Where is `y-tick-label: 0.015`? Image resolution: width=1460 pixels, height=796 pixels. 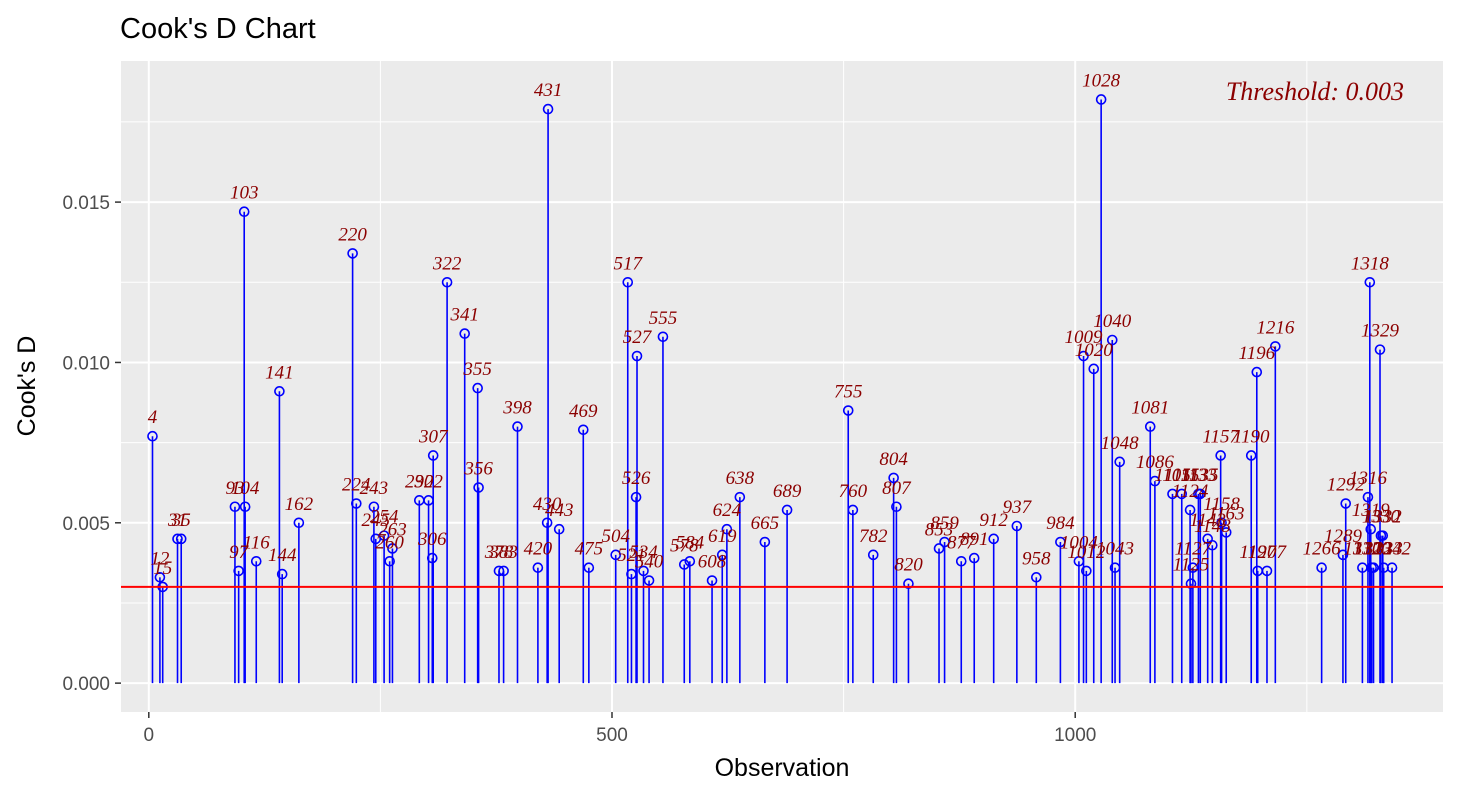
y-tick-label: 0.015 is located at coordinates (86, 203).